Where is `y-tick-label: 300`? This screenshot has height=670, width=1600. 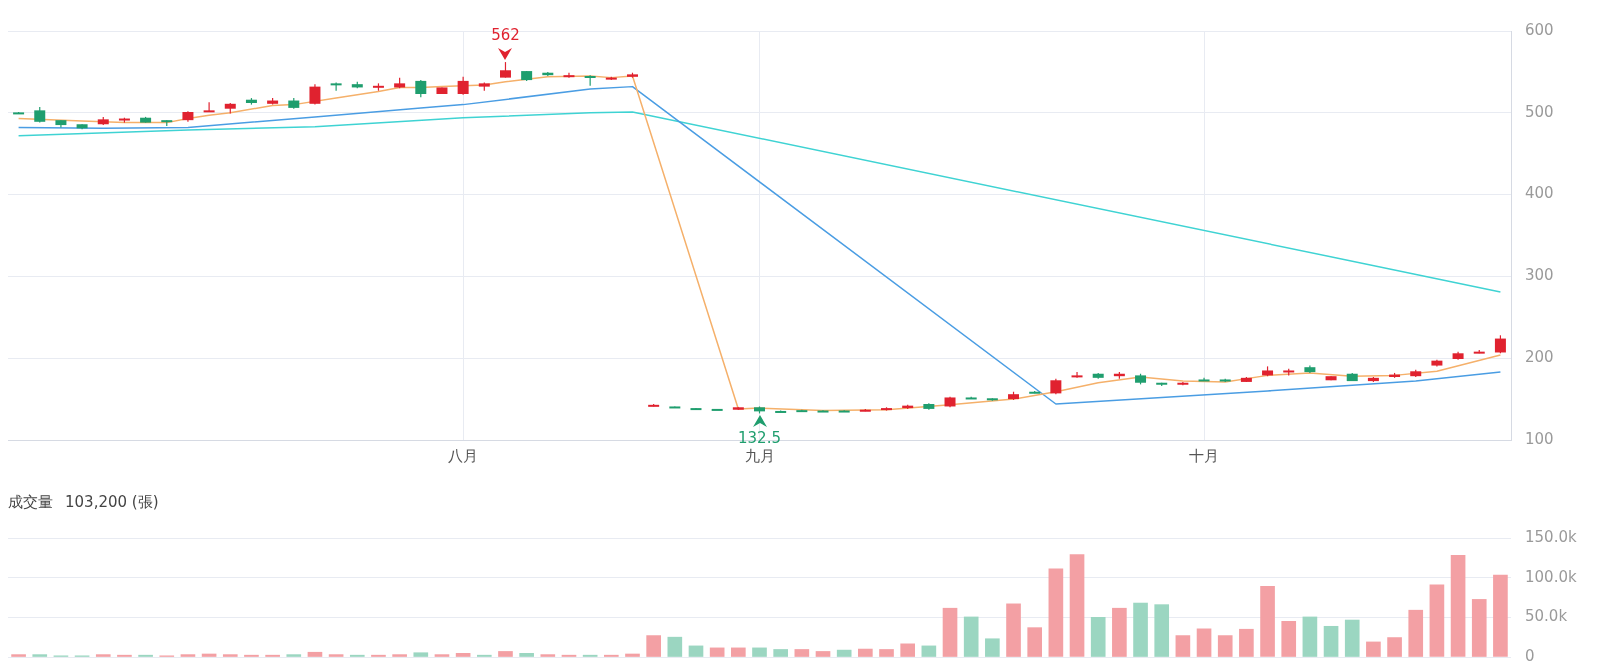
y-tick-label: 300 is located at coordinates (1539, 275).